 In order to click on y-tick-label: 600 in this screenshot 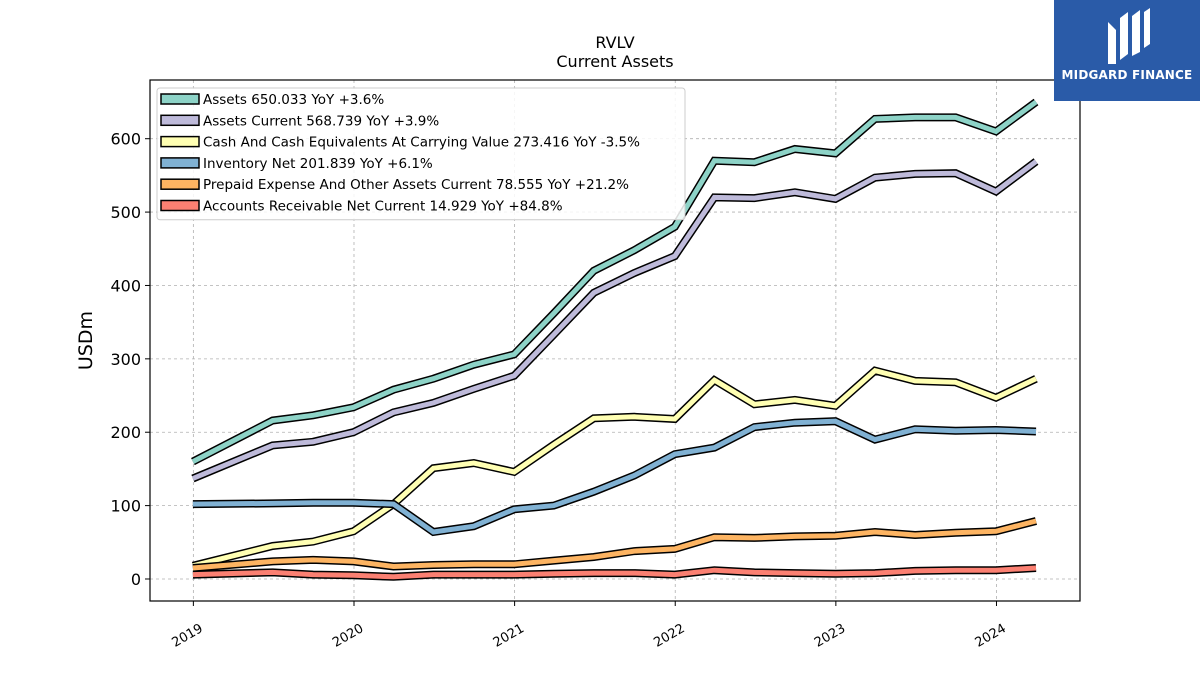, I will do `click(125, 139)`.